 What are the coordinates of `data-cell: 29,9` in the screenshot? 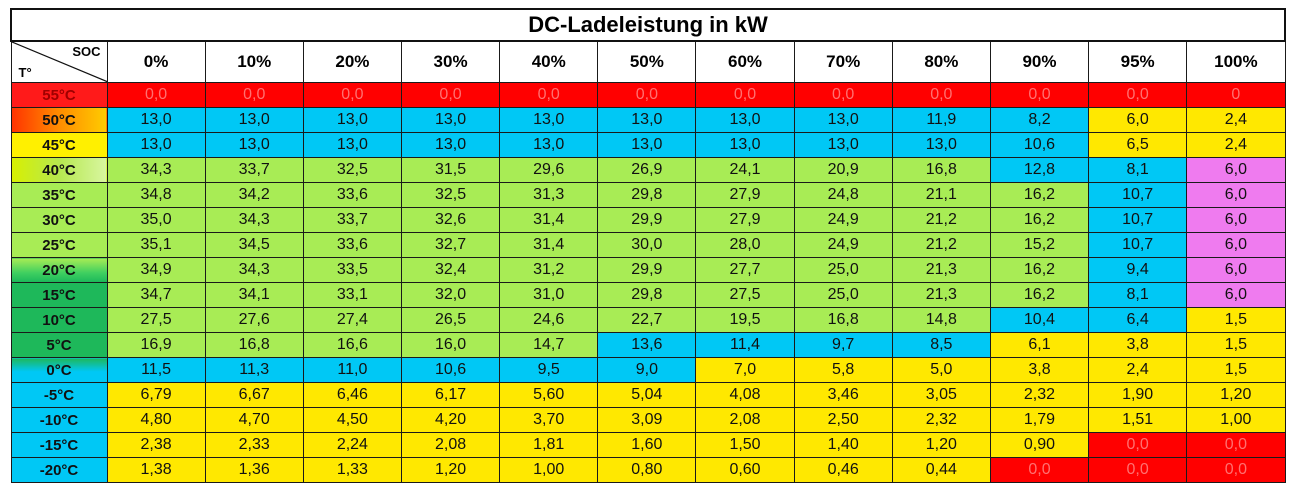 It's located at (647, 270).